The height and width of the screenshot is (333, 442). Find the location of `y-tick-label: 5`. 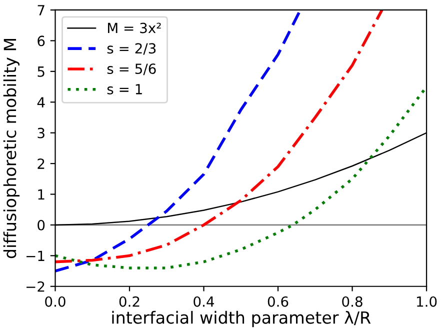

y-tick-label: 5 is located at coordinates (41, 71).